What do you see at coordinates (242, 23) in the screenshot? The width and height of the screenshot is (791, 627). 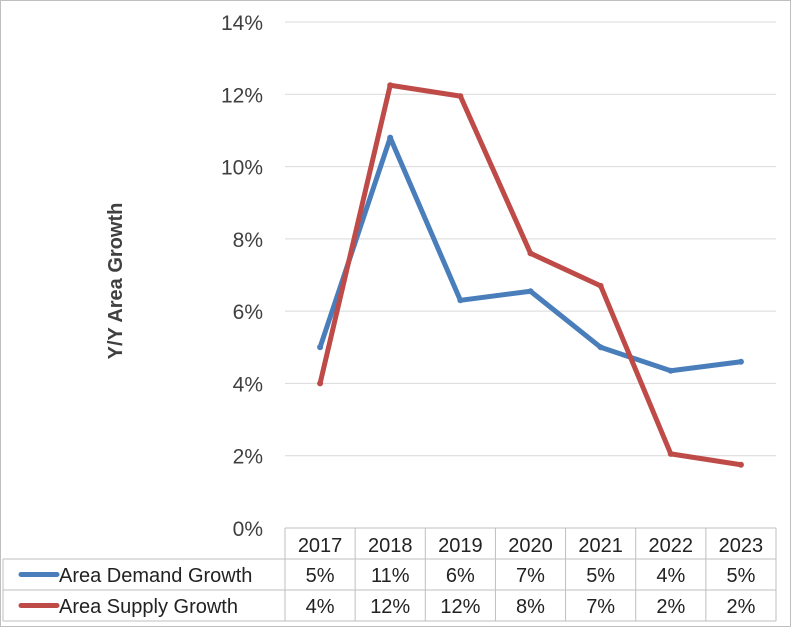 I see `y-tick-label: 14%` at bounding box center [242, 23].